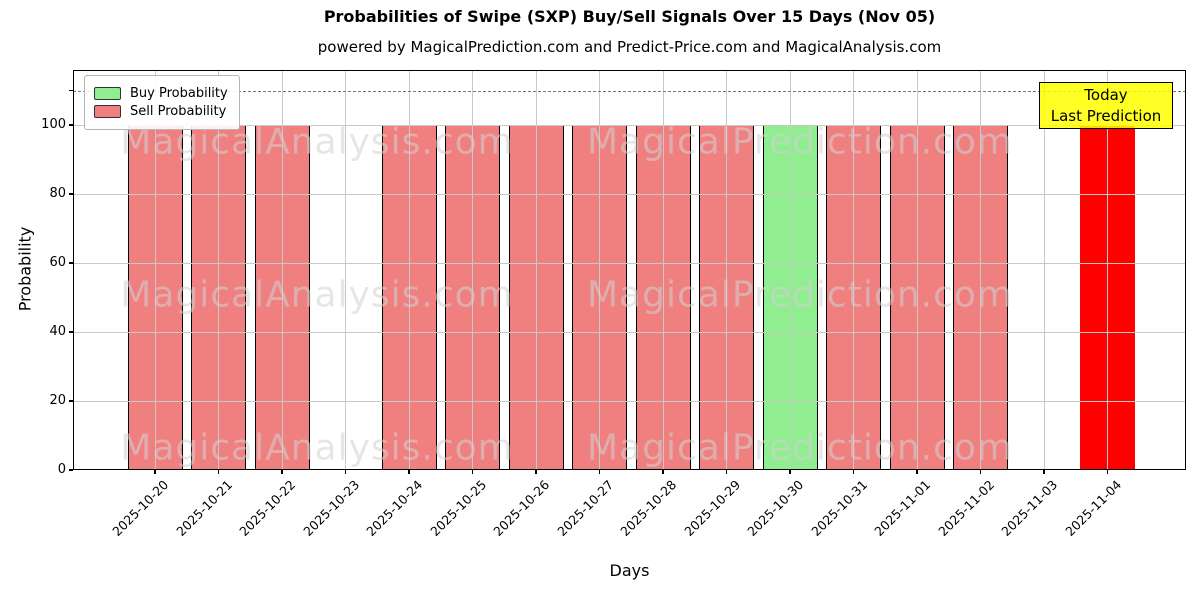 This screenshot has height=600, width=1200. I want to click on sell-swatch-icon, so click(107, 111).